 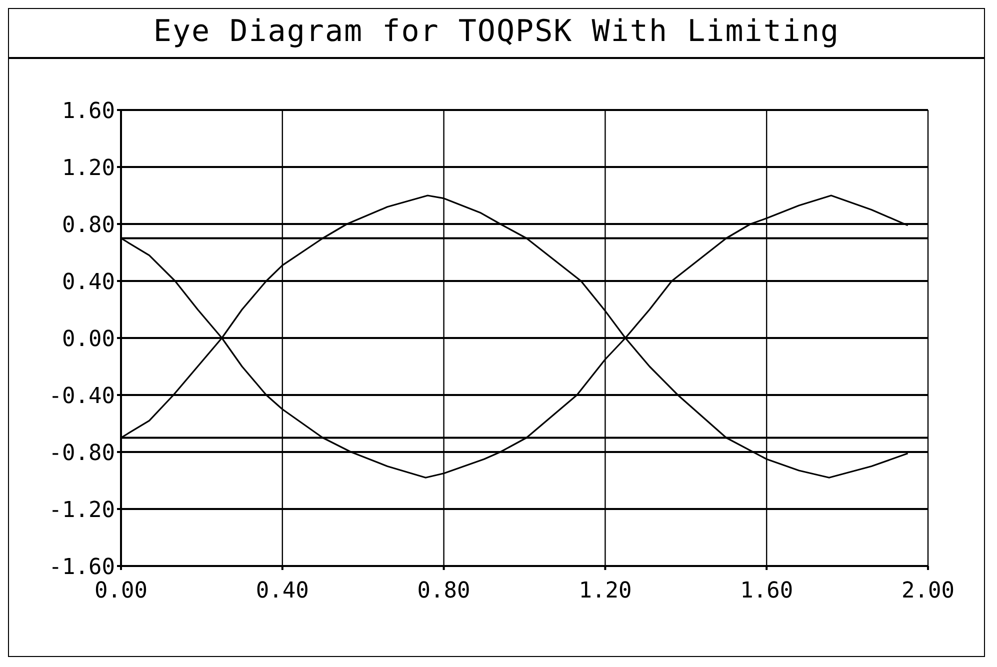 What do you see at coordinates (81, 567) in the screenshot?
I see `y-tick-label: -1.60` at bounding box center [81, 567].